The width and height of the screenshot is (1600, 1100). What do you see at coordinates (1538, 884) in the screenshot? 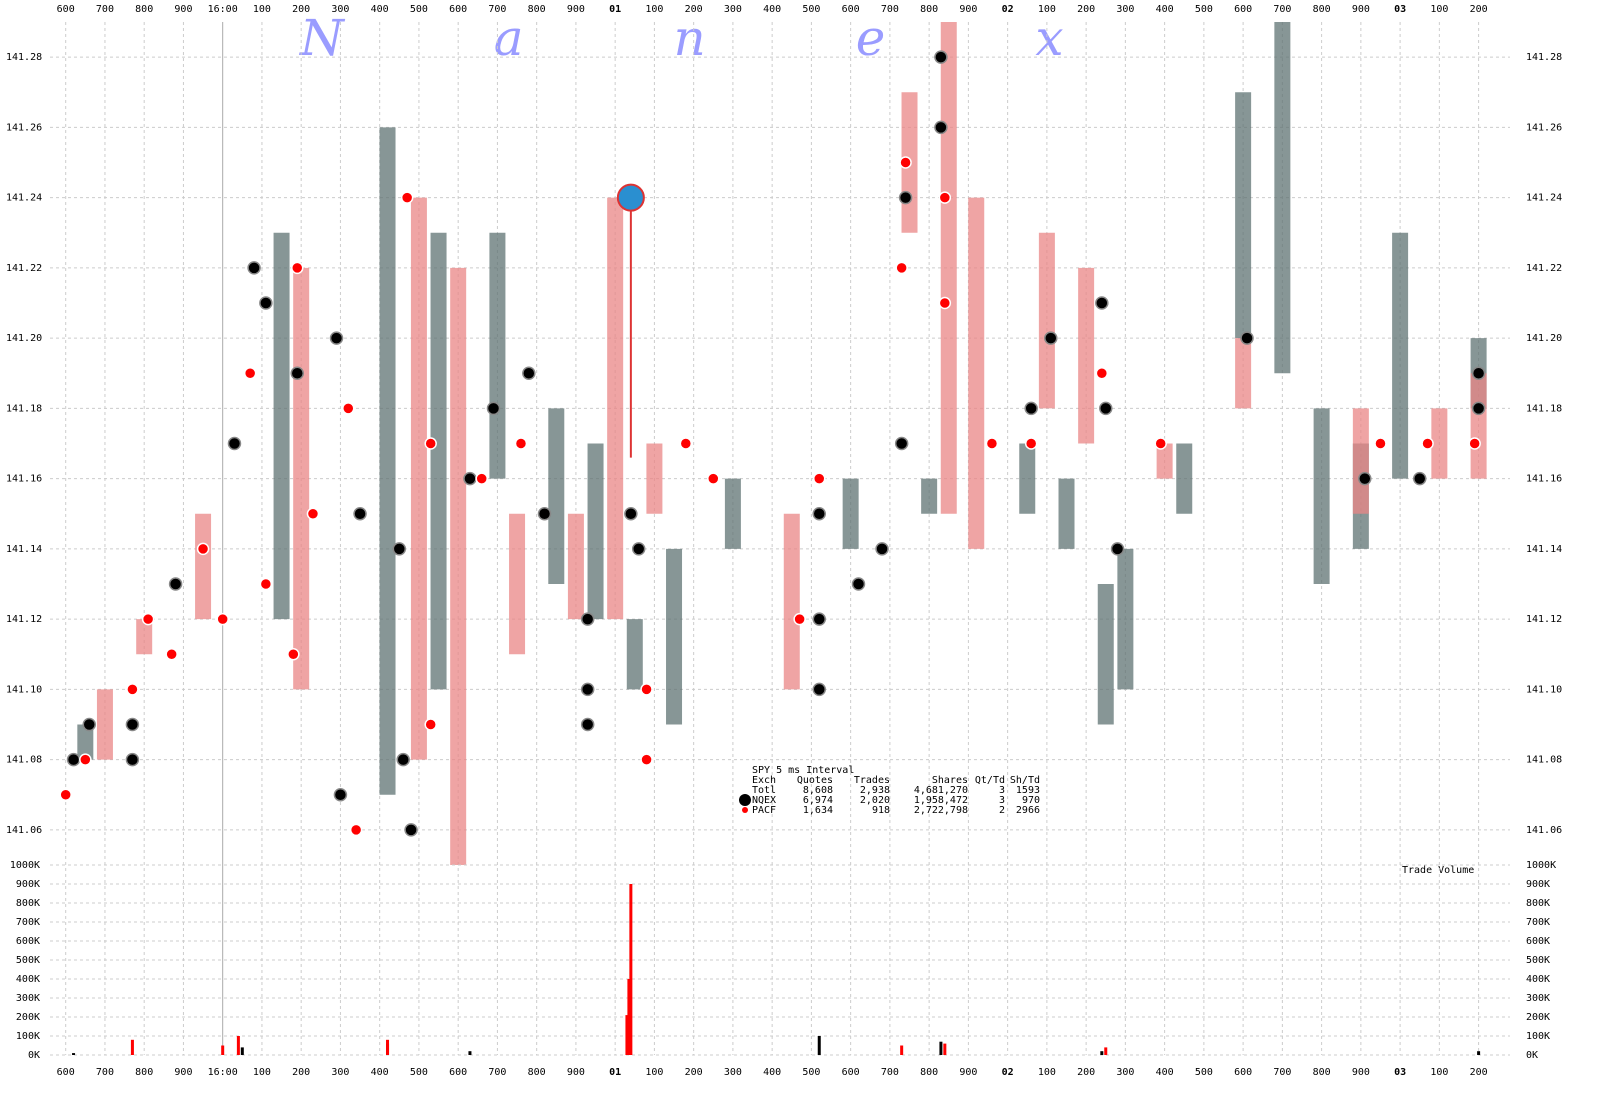
I see `y-tick-label-right: 900K` at bounding box center [1538, 884].